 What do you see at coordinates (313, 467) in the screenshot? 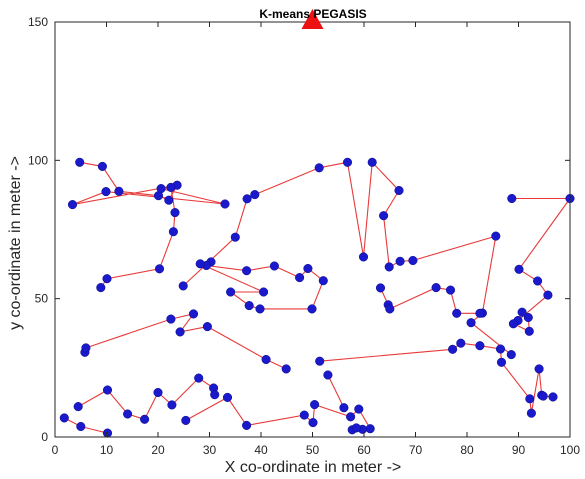
I see `x-axis-label: X co-ordinate in meter ->` at bounding box center [313, 467].